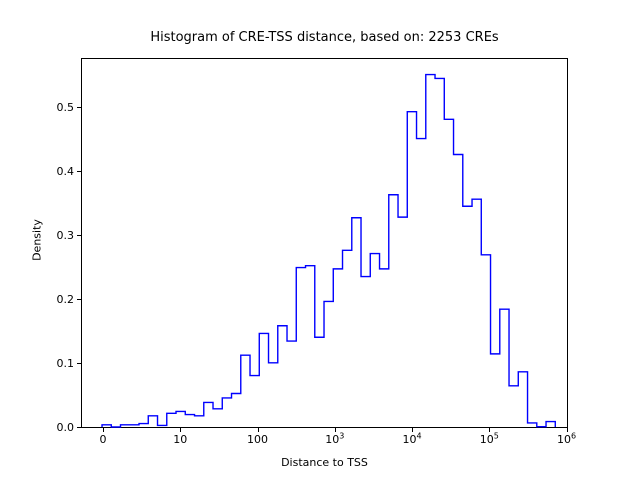 The image size is (640, 480). I want to click on y-tick-label: 0.3, so click(65, 236).